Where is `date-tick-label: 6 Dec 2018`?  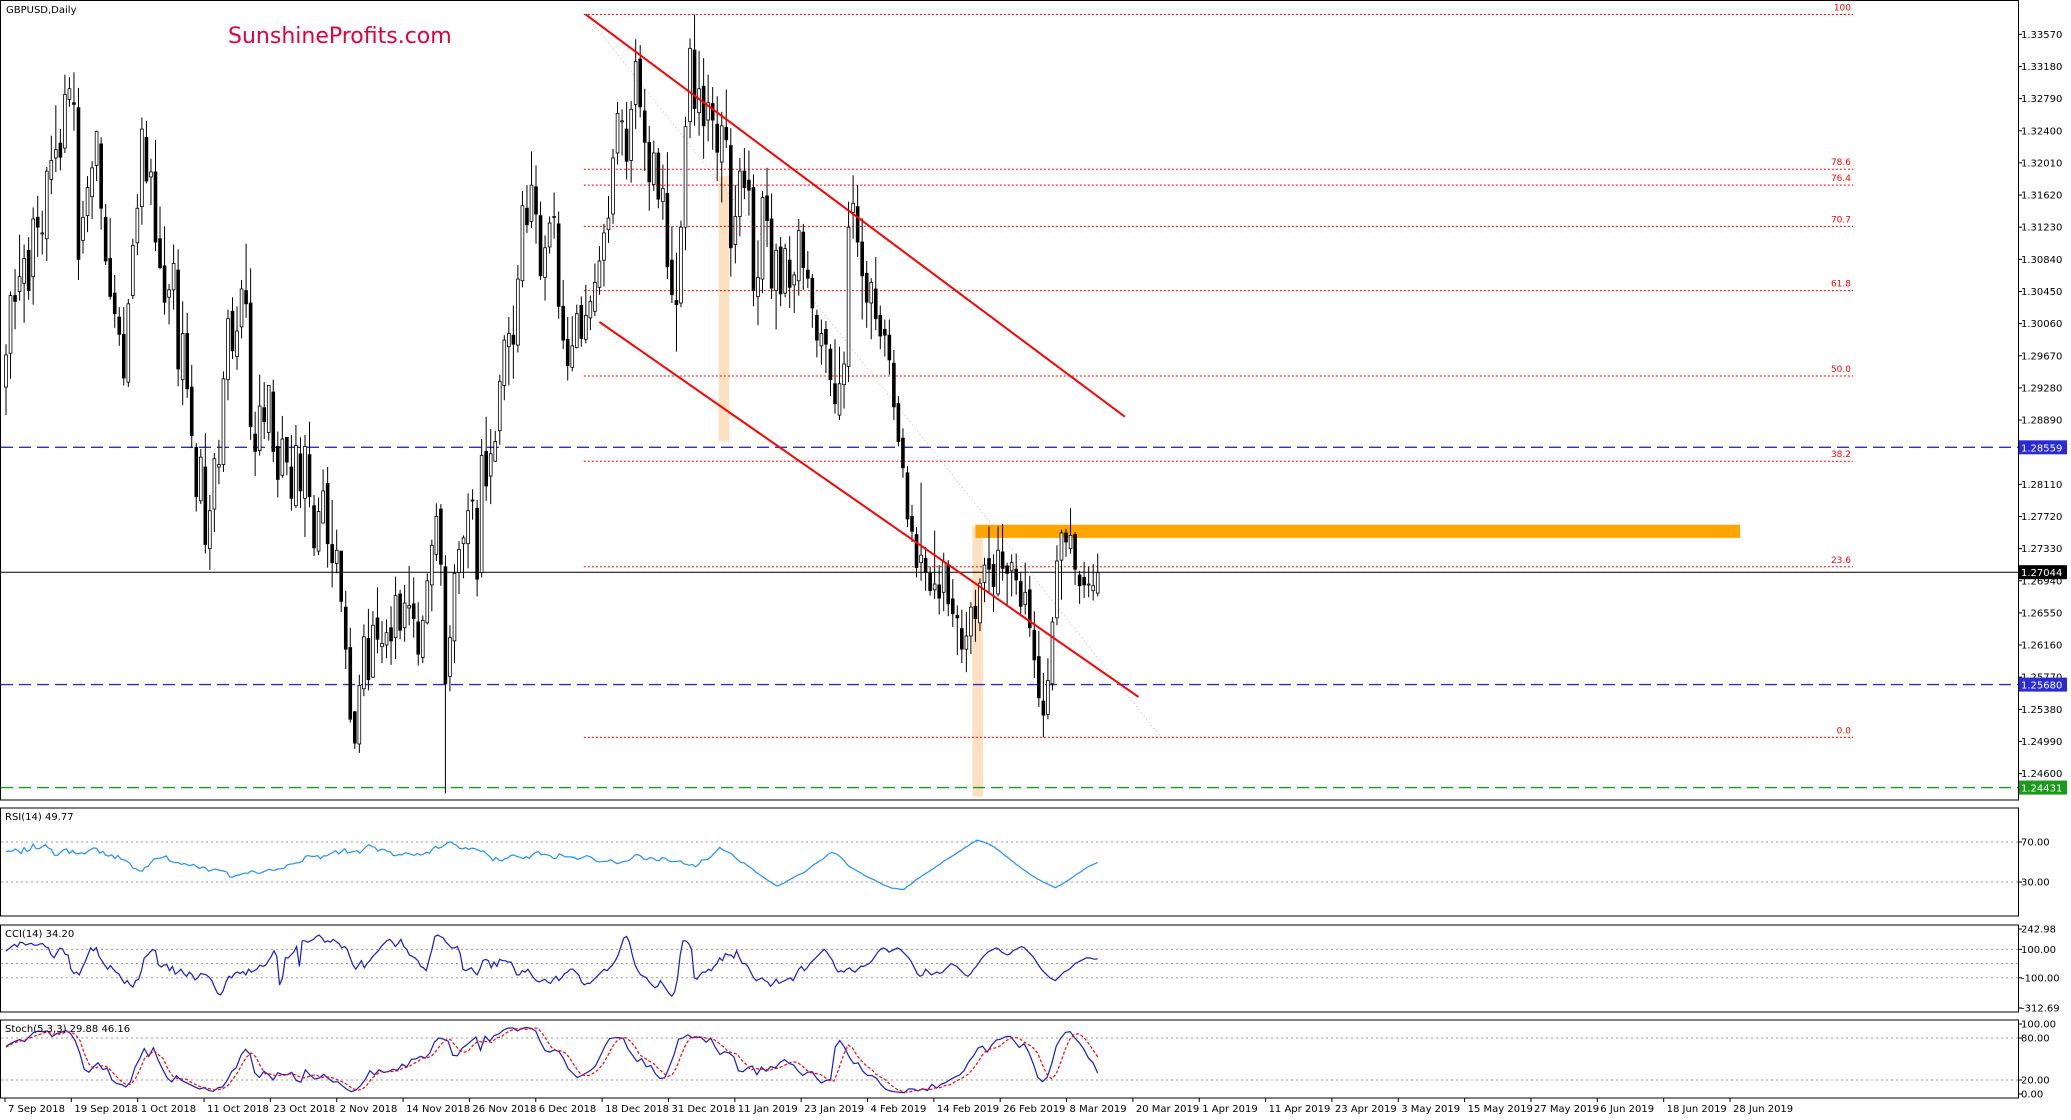
date-tick-label: 6 Dec 2018 is located at coordinates (568, 1109).